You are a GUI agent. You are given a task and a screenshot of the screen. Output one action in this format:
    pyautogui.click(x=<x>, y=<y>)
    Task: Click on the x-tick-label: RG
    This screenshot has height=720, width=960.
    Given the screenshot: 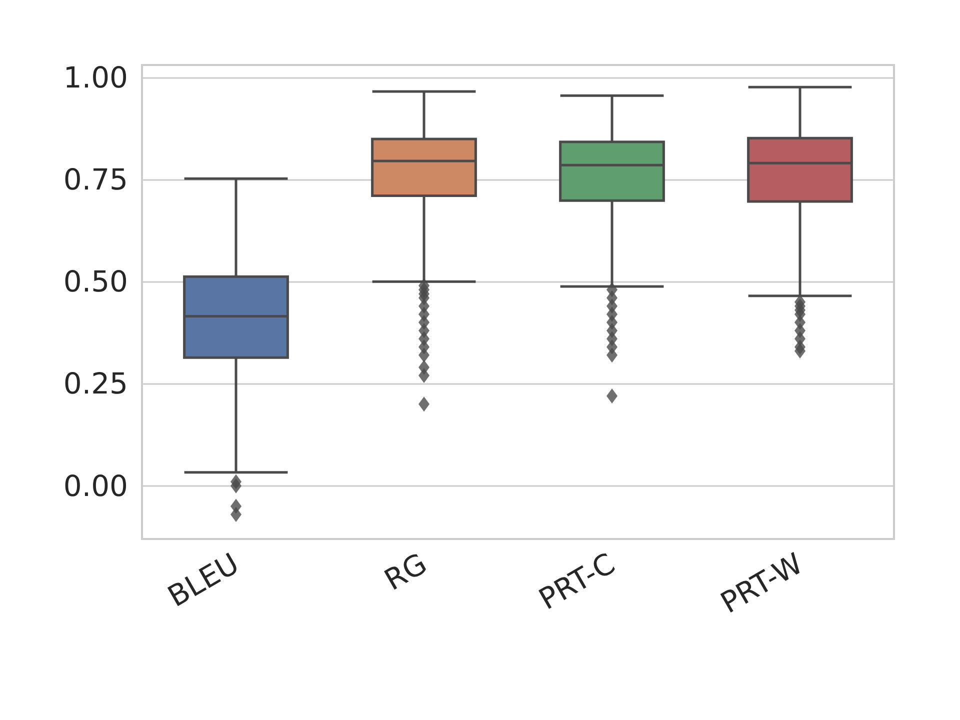 What is the action you would take?
    pyautogui.click(x=405, y=572)
    